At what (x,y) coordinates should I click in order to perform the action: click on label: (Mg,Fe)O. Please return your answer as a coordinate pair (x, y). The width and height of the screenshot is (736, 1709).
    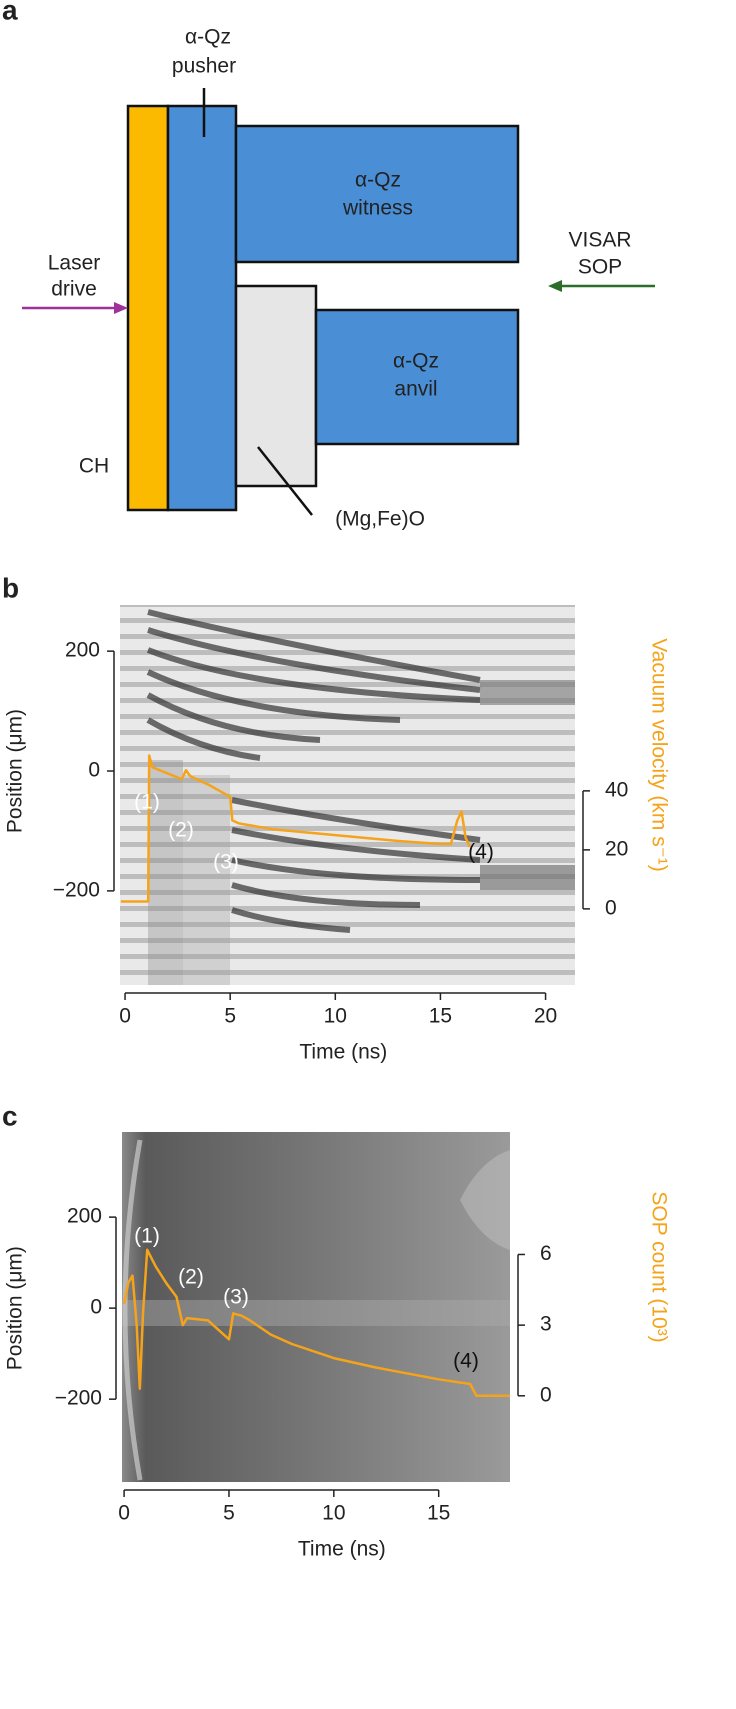
    Looking at the image, I should click on (380, 519).